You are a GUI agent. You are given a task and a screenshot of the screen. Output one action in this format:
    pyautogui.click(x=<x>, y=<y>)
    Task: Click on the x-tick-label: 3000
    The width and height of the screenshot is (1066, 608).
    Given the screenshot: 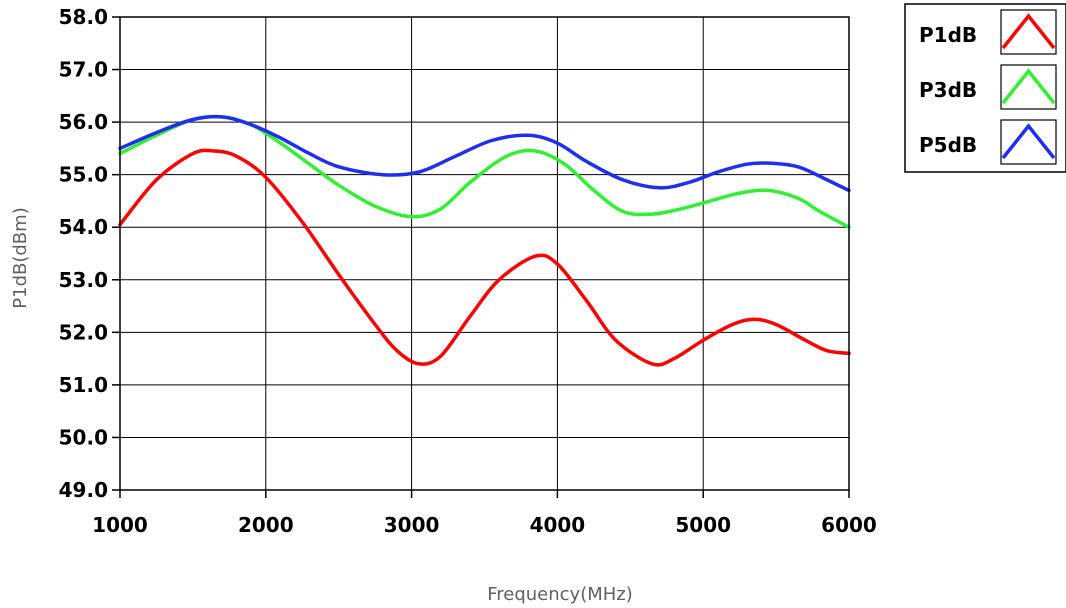 What is the action you would take?
    pyautogui.click(x=412, y=525)
    